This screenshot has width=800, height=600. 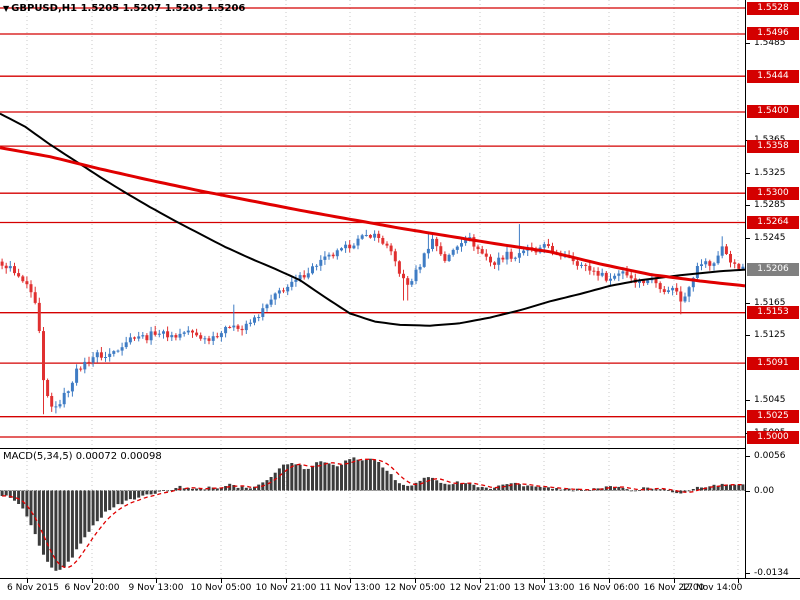 What do you see at coordinates (773, 146) in the screenshot?
I see `sr-price-badge: 1.5358` at bounding box center [773, 146].